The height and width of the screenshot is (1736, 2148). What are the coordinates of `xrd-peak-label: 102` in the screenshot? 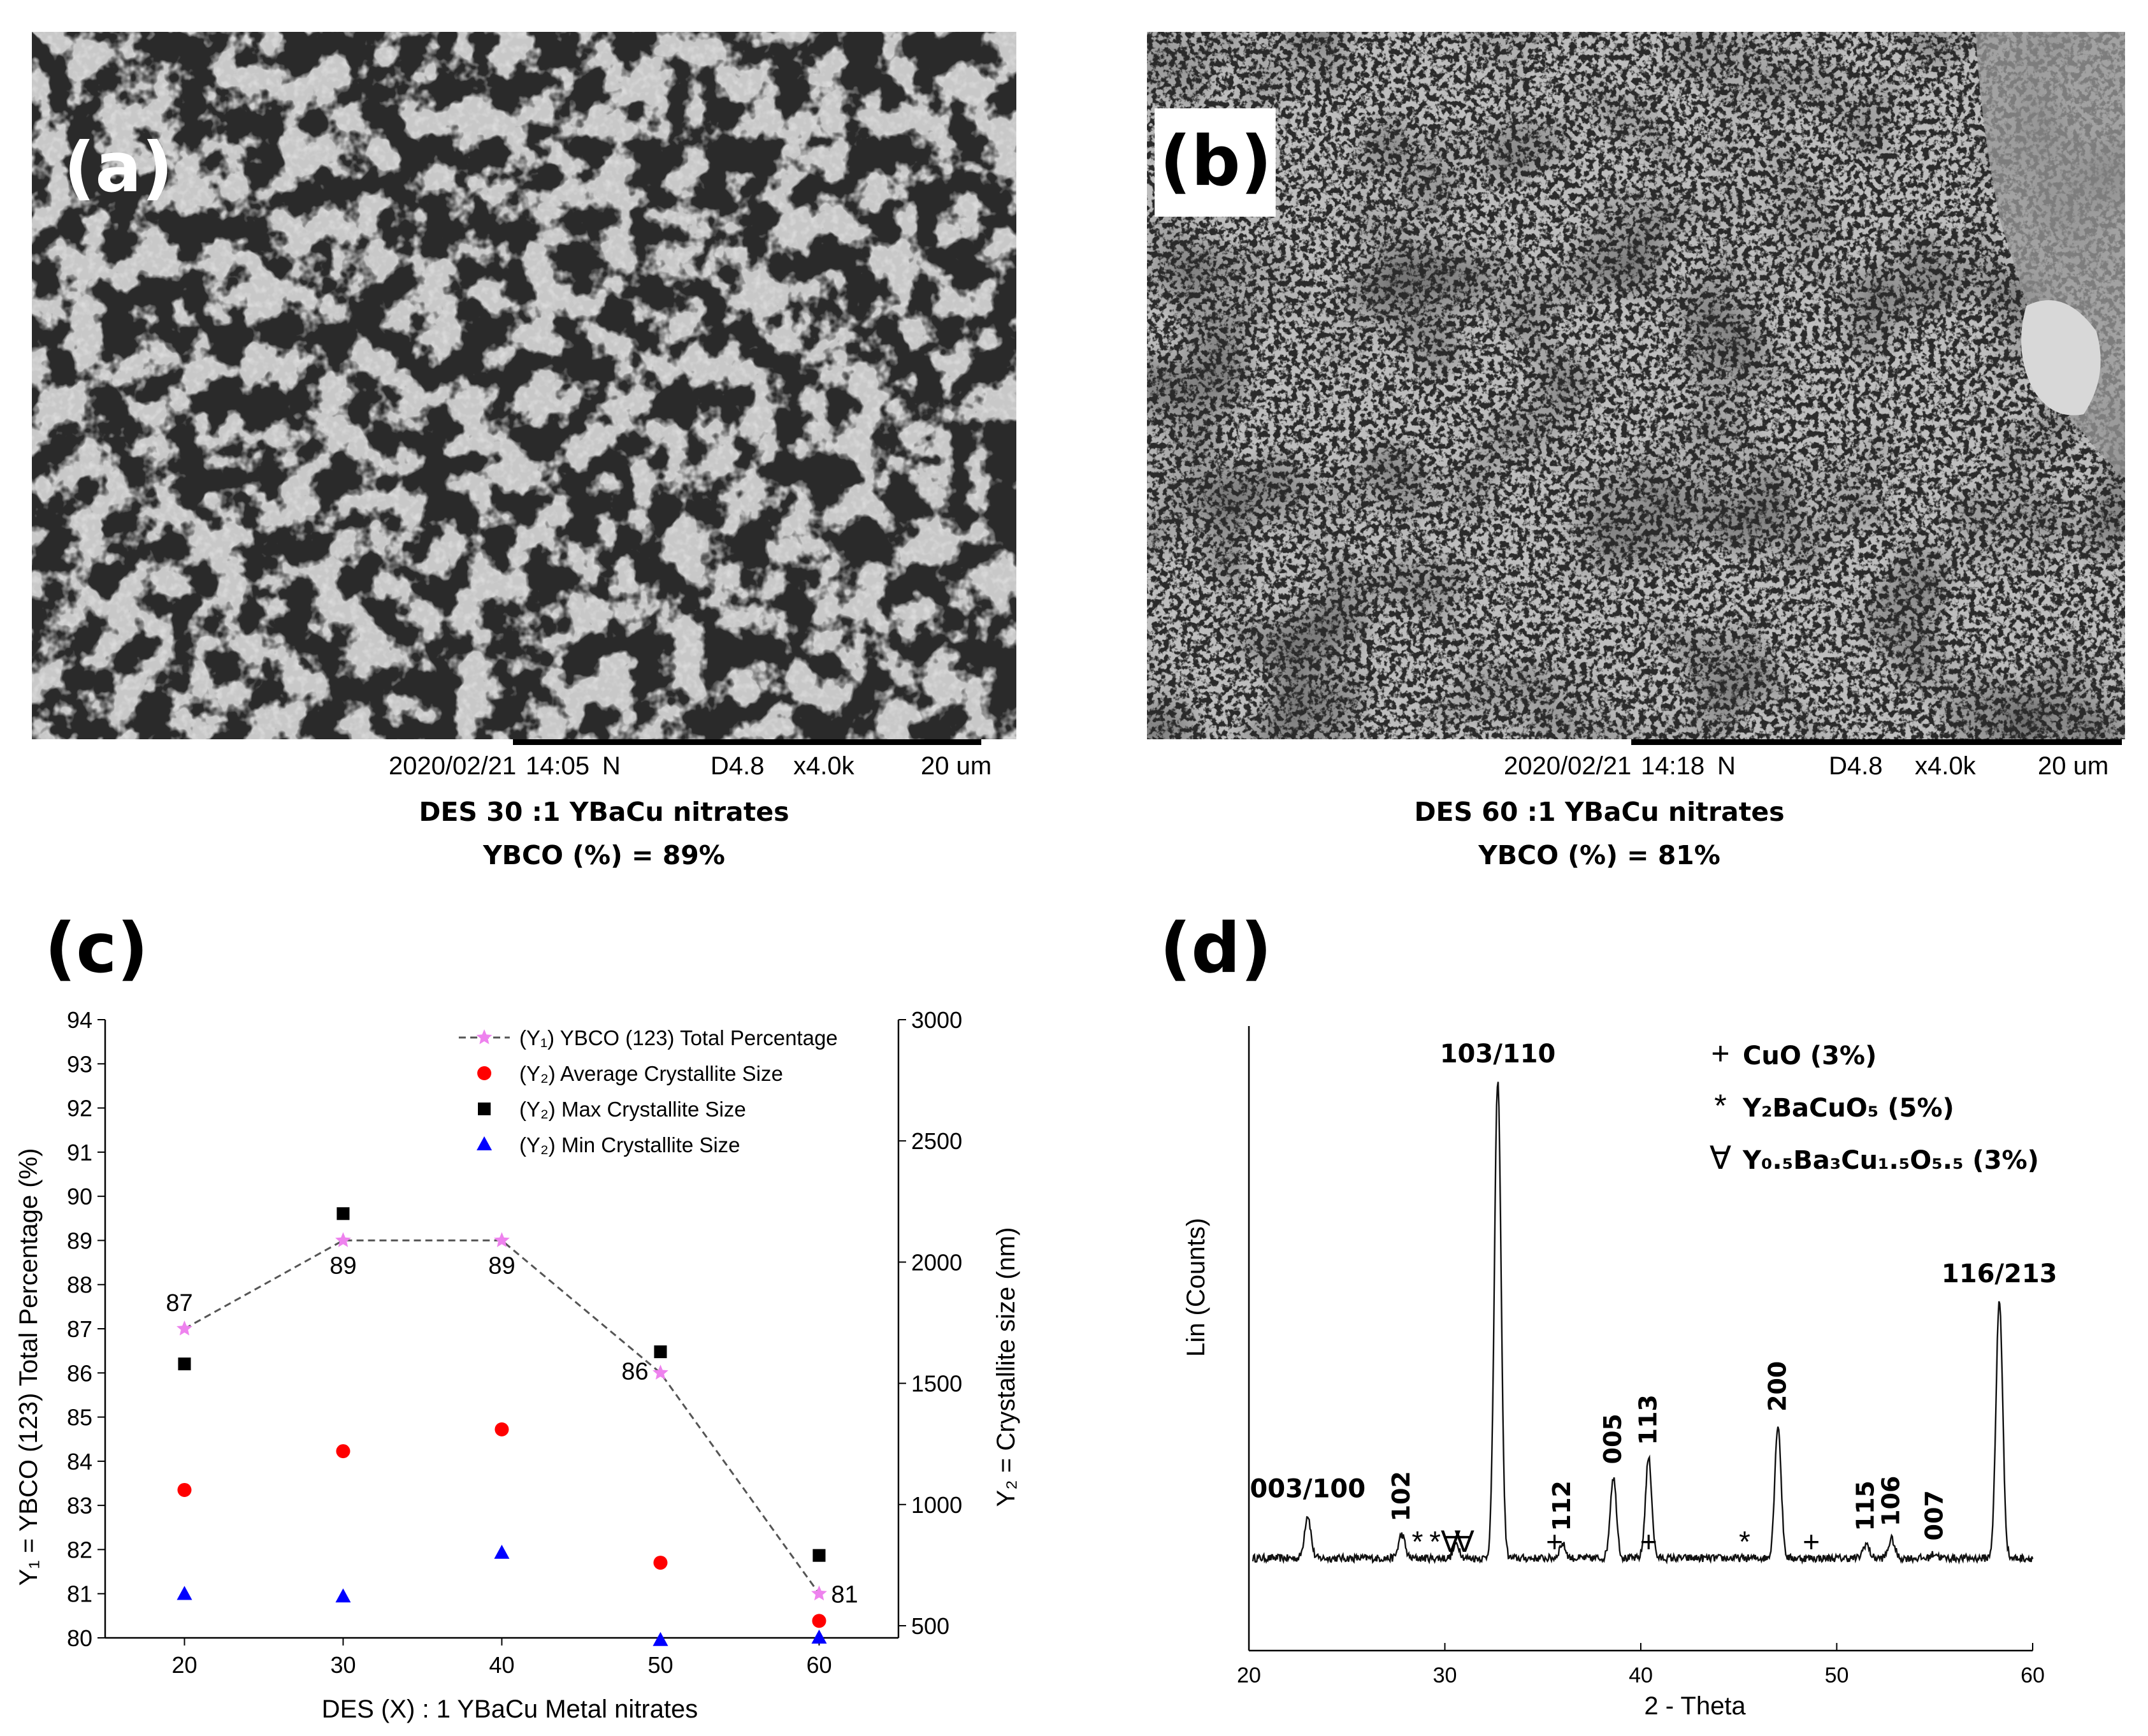 It's located at (1401, 1496).